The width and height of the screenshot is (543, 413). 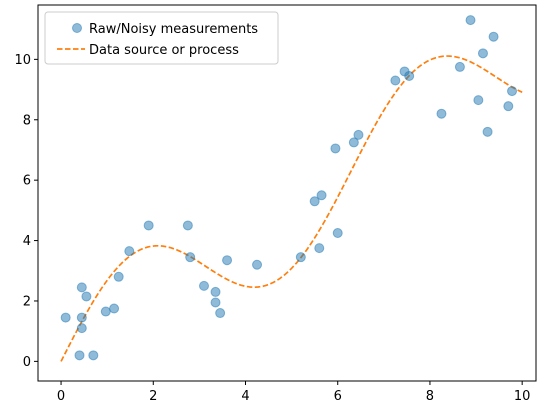 I want to click on x-tick-label: 2, so click(x=153, y=396).